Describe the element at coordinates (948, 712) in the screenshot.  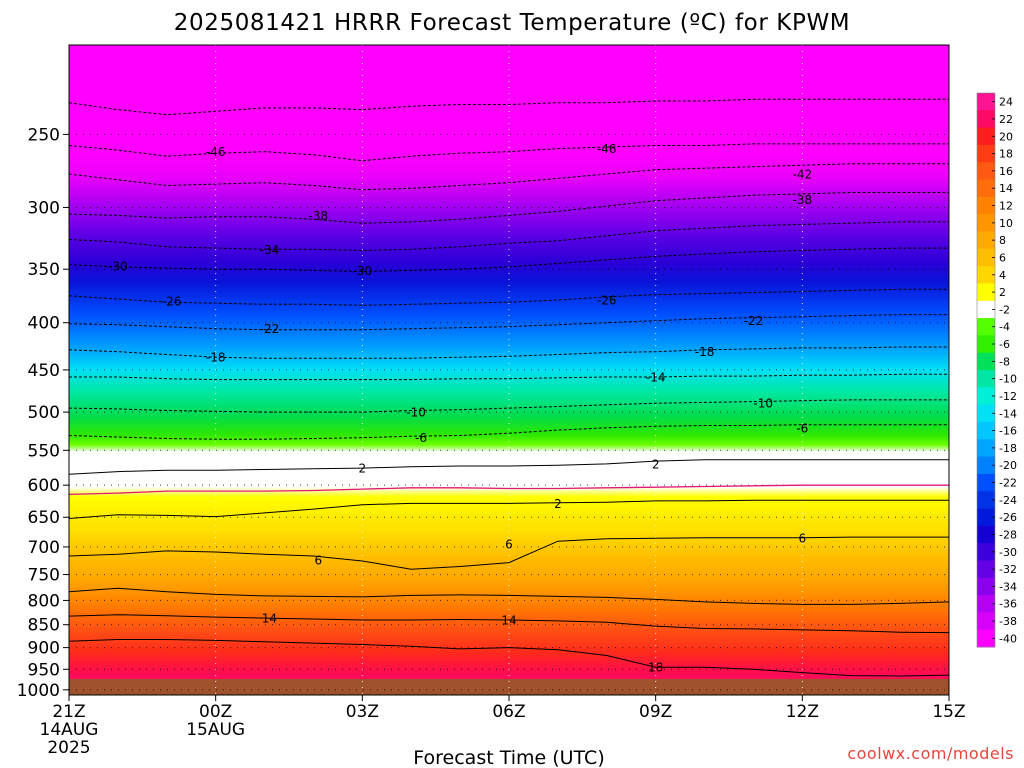
I see `x-tick-label: 15Z` at that location.